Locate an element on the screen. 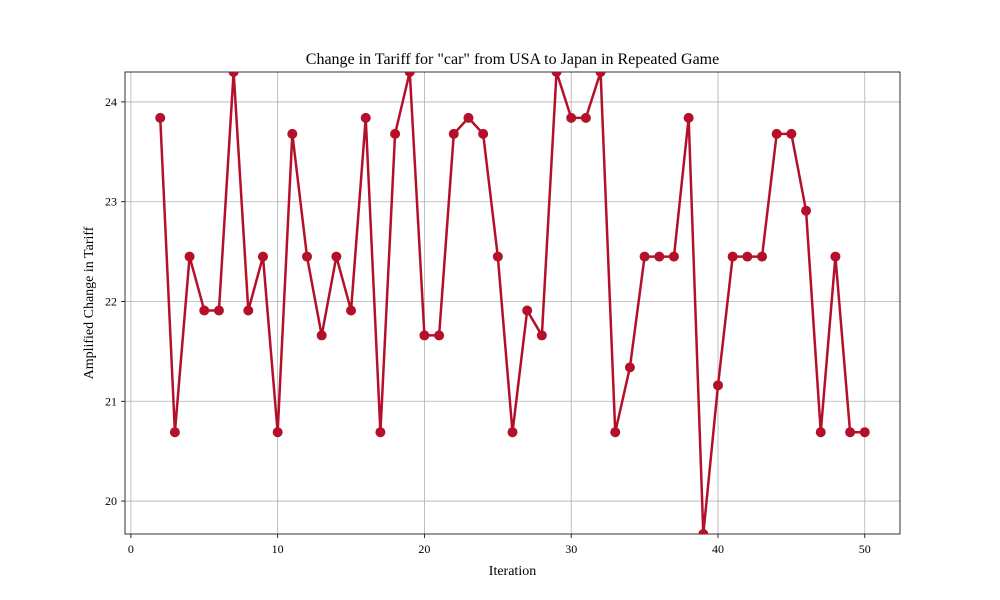 The image size is (1000, 600). y-axis-label: Amplified Change in Tariff is located at coordinates (89, 302).